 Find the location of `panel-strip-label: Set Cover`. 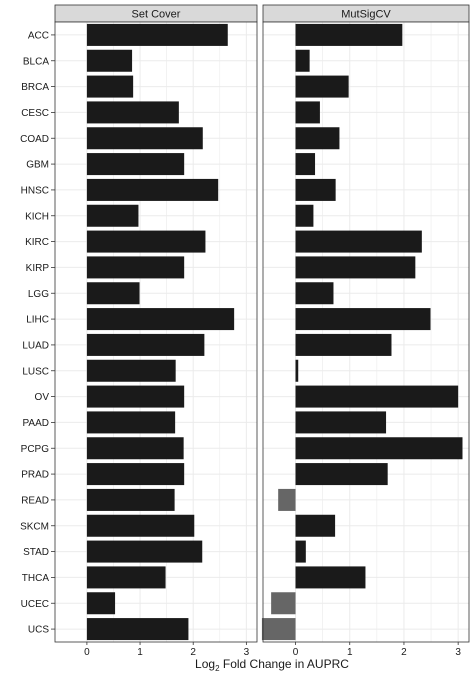

panel-strip-label: Set Cover is located at coordinates (156, 15).